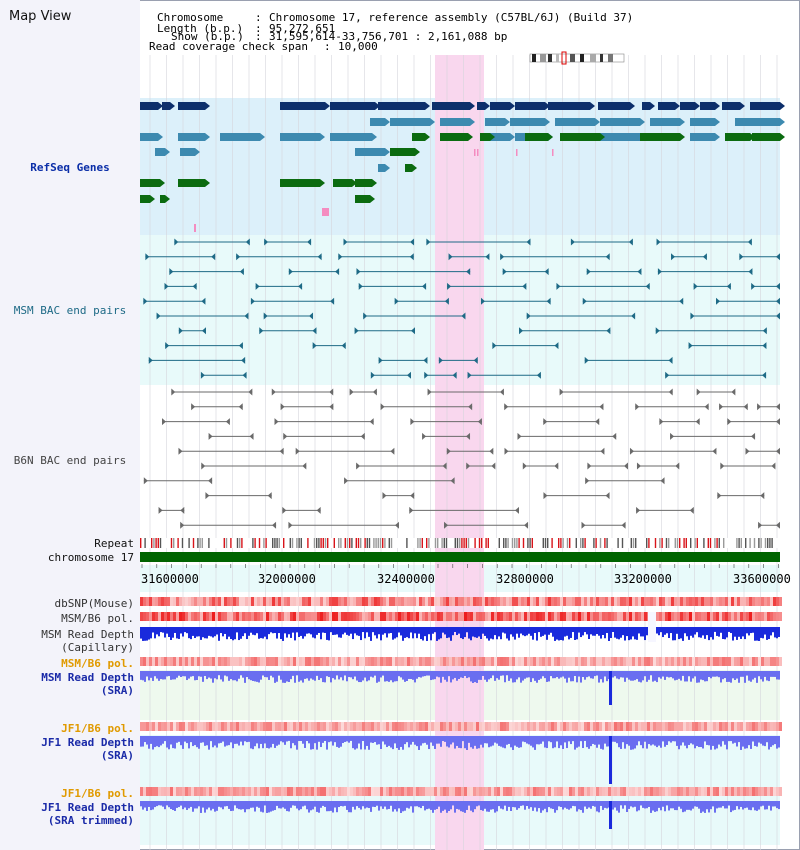  What do you see at coordinates (149, 137) in the screenshot?
I see `refseq-gene` at bounding box center [149, 137].